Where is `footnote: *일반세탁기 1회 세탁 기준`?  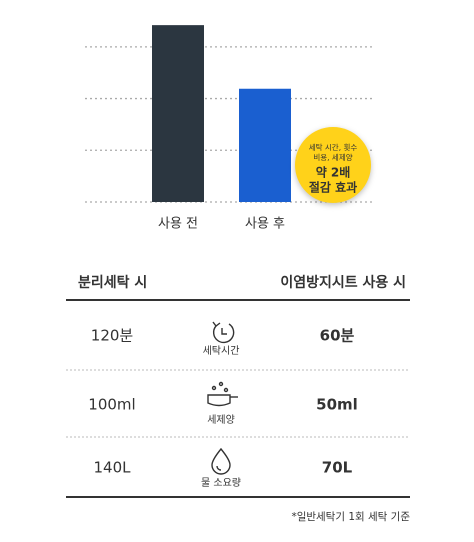 footnote: *일반세탁기 1회 세탁 기준 is located at coordinates (350, 516).